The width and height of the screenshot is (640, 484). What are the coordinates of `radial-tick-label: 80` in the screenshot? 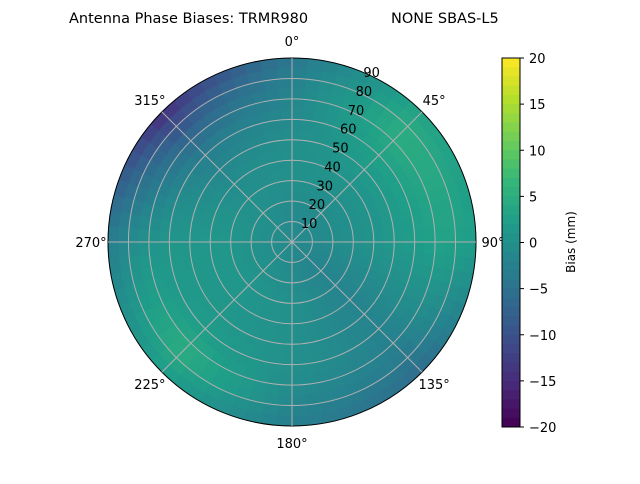 It's located at (364, 92).